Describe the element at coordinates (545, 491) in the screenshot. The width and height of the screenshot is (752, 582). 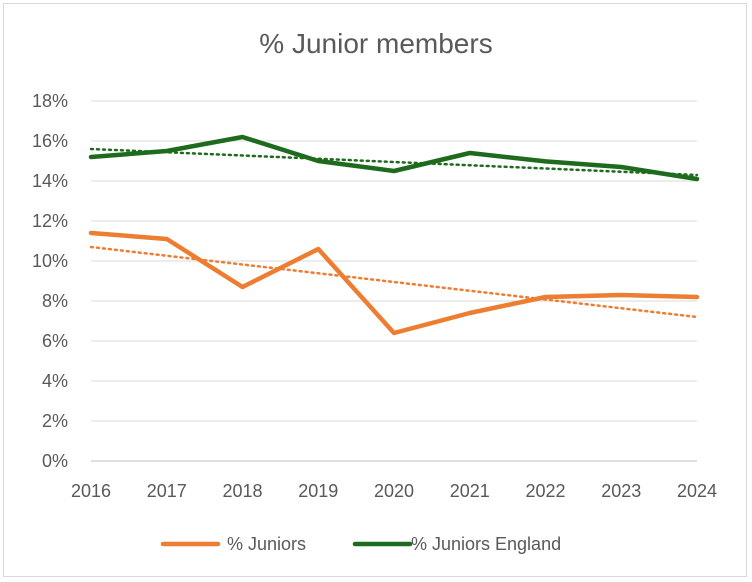
I see `x-tick-label: 2022` at that location.